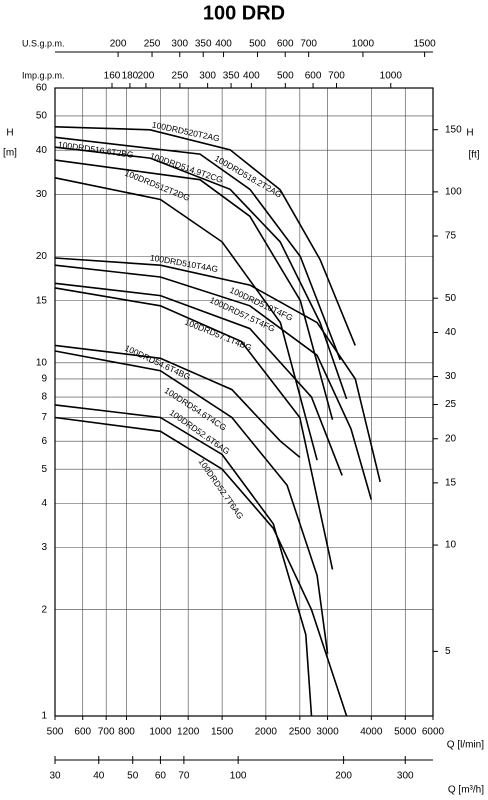 The height and width of the screenshot is (800, 488). I want to click on x3-tick-label: 350, so click(231, 76).